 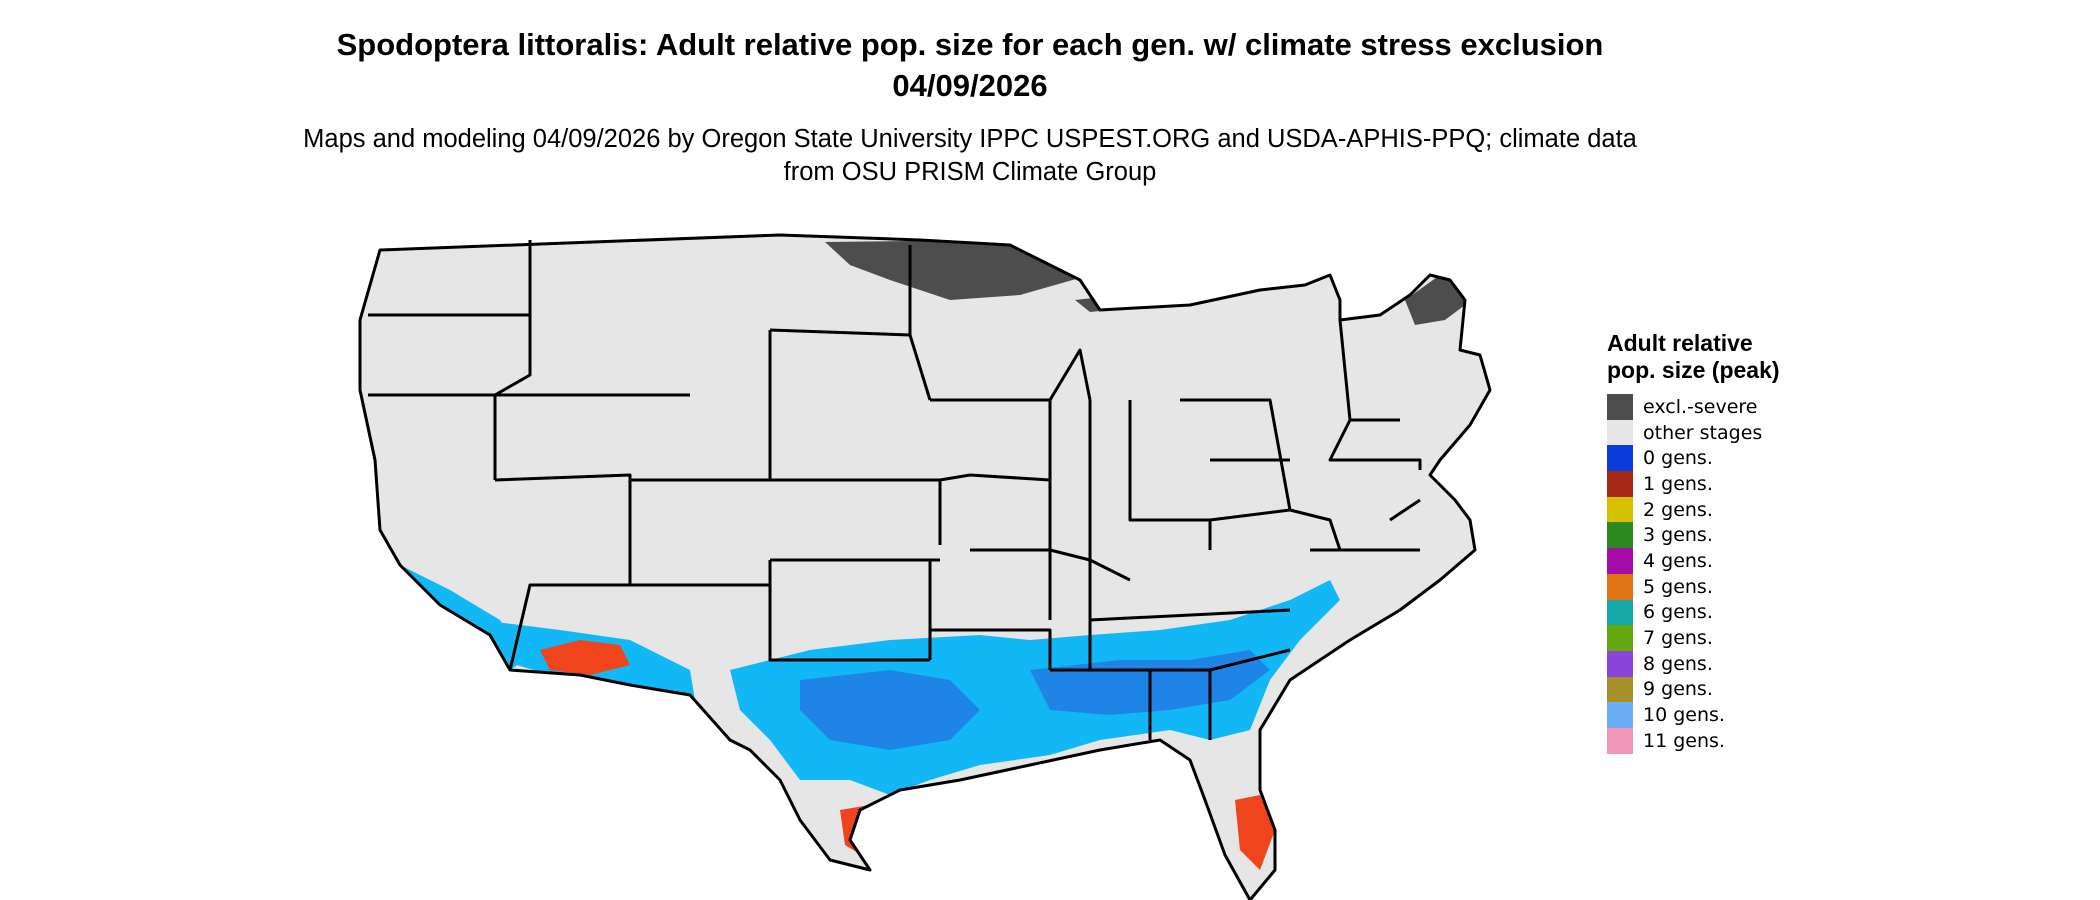 What do you see at coordinates (1678, 663) in the screenshot?
I see `legend-label: 8 gens.` at bounding box center [1678, 663].